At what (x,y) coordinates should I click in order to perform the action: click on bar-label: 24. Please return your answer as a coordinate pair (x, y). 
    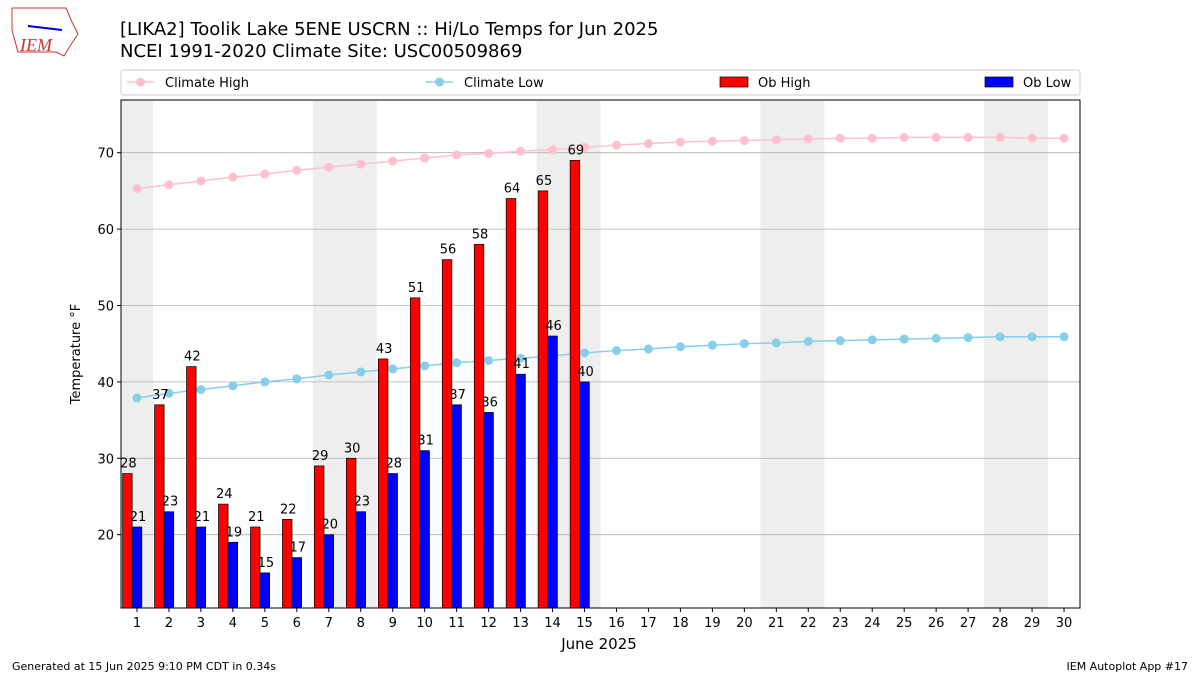
    Looking at the image, I should click on (224, 494).